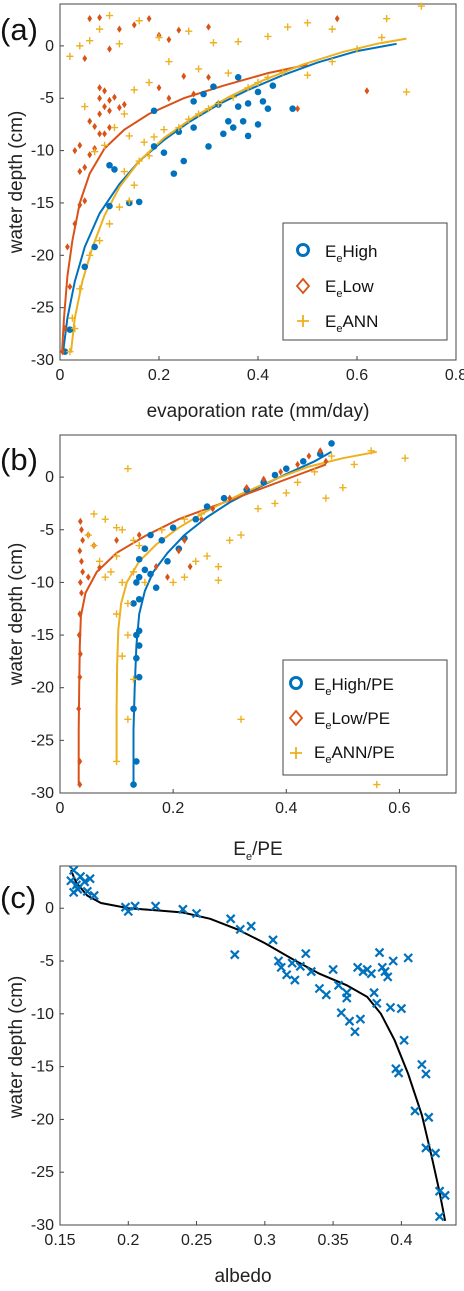  I want to click on panel-b-legend: EeHigh/PE EeLow/PE EeANN/PE, so click(365, 717).